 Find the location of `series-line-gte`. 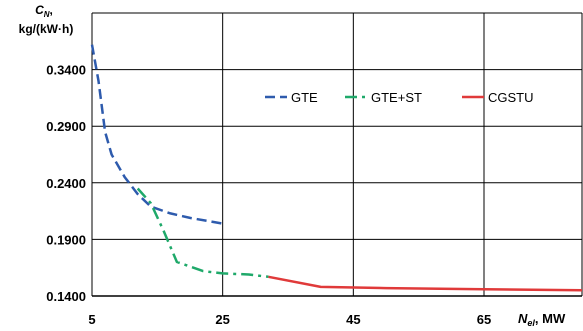

series-line-gte is located at coordinates (156, 134).